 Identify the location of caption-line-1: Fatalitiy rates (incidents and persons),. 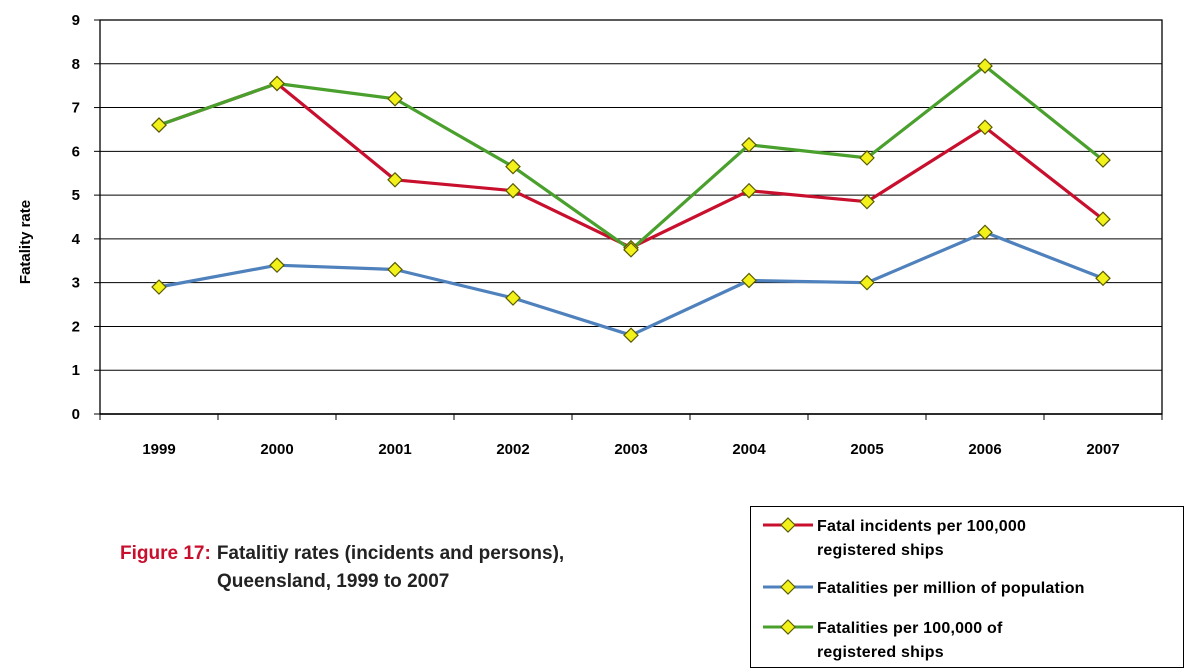
(390, 553).